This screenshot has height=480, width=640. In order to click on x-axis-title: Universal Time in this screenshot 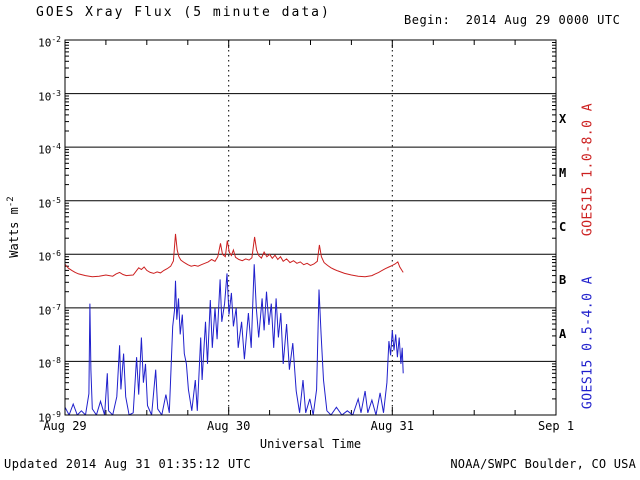, I will do `click(310, 444)`.